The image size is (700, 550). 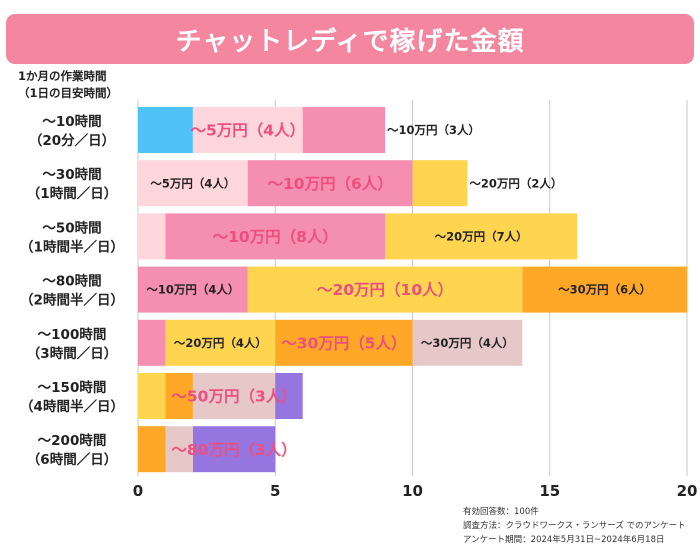 I want to click on note-method: 調査方法：クラウドワークス・ランサーズ でのアンケート, so click(x=574, y=526).